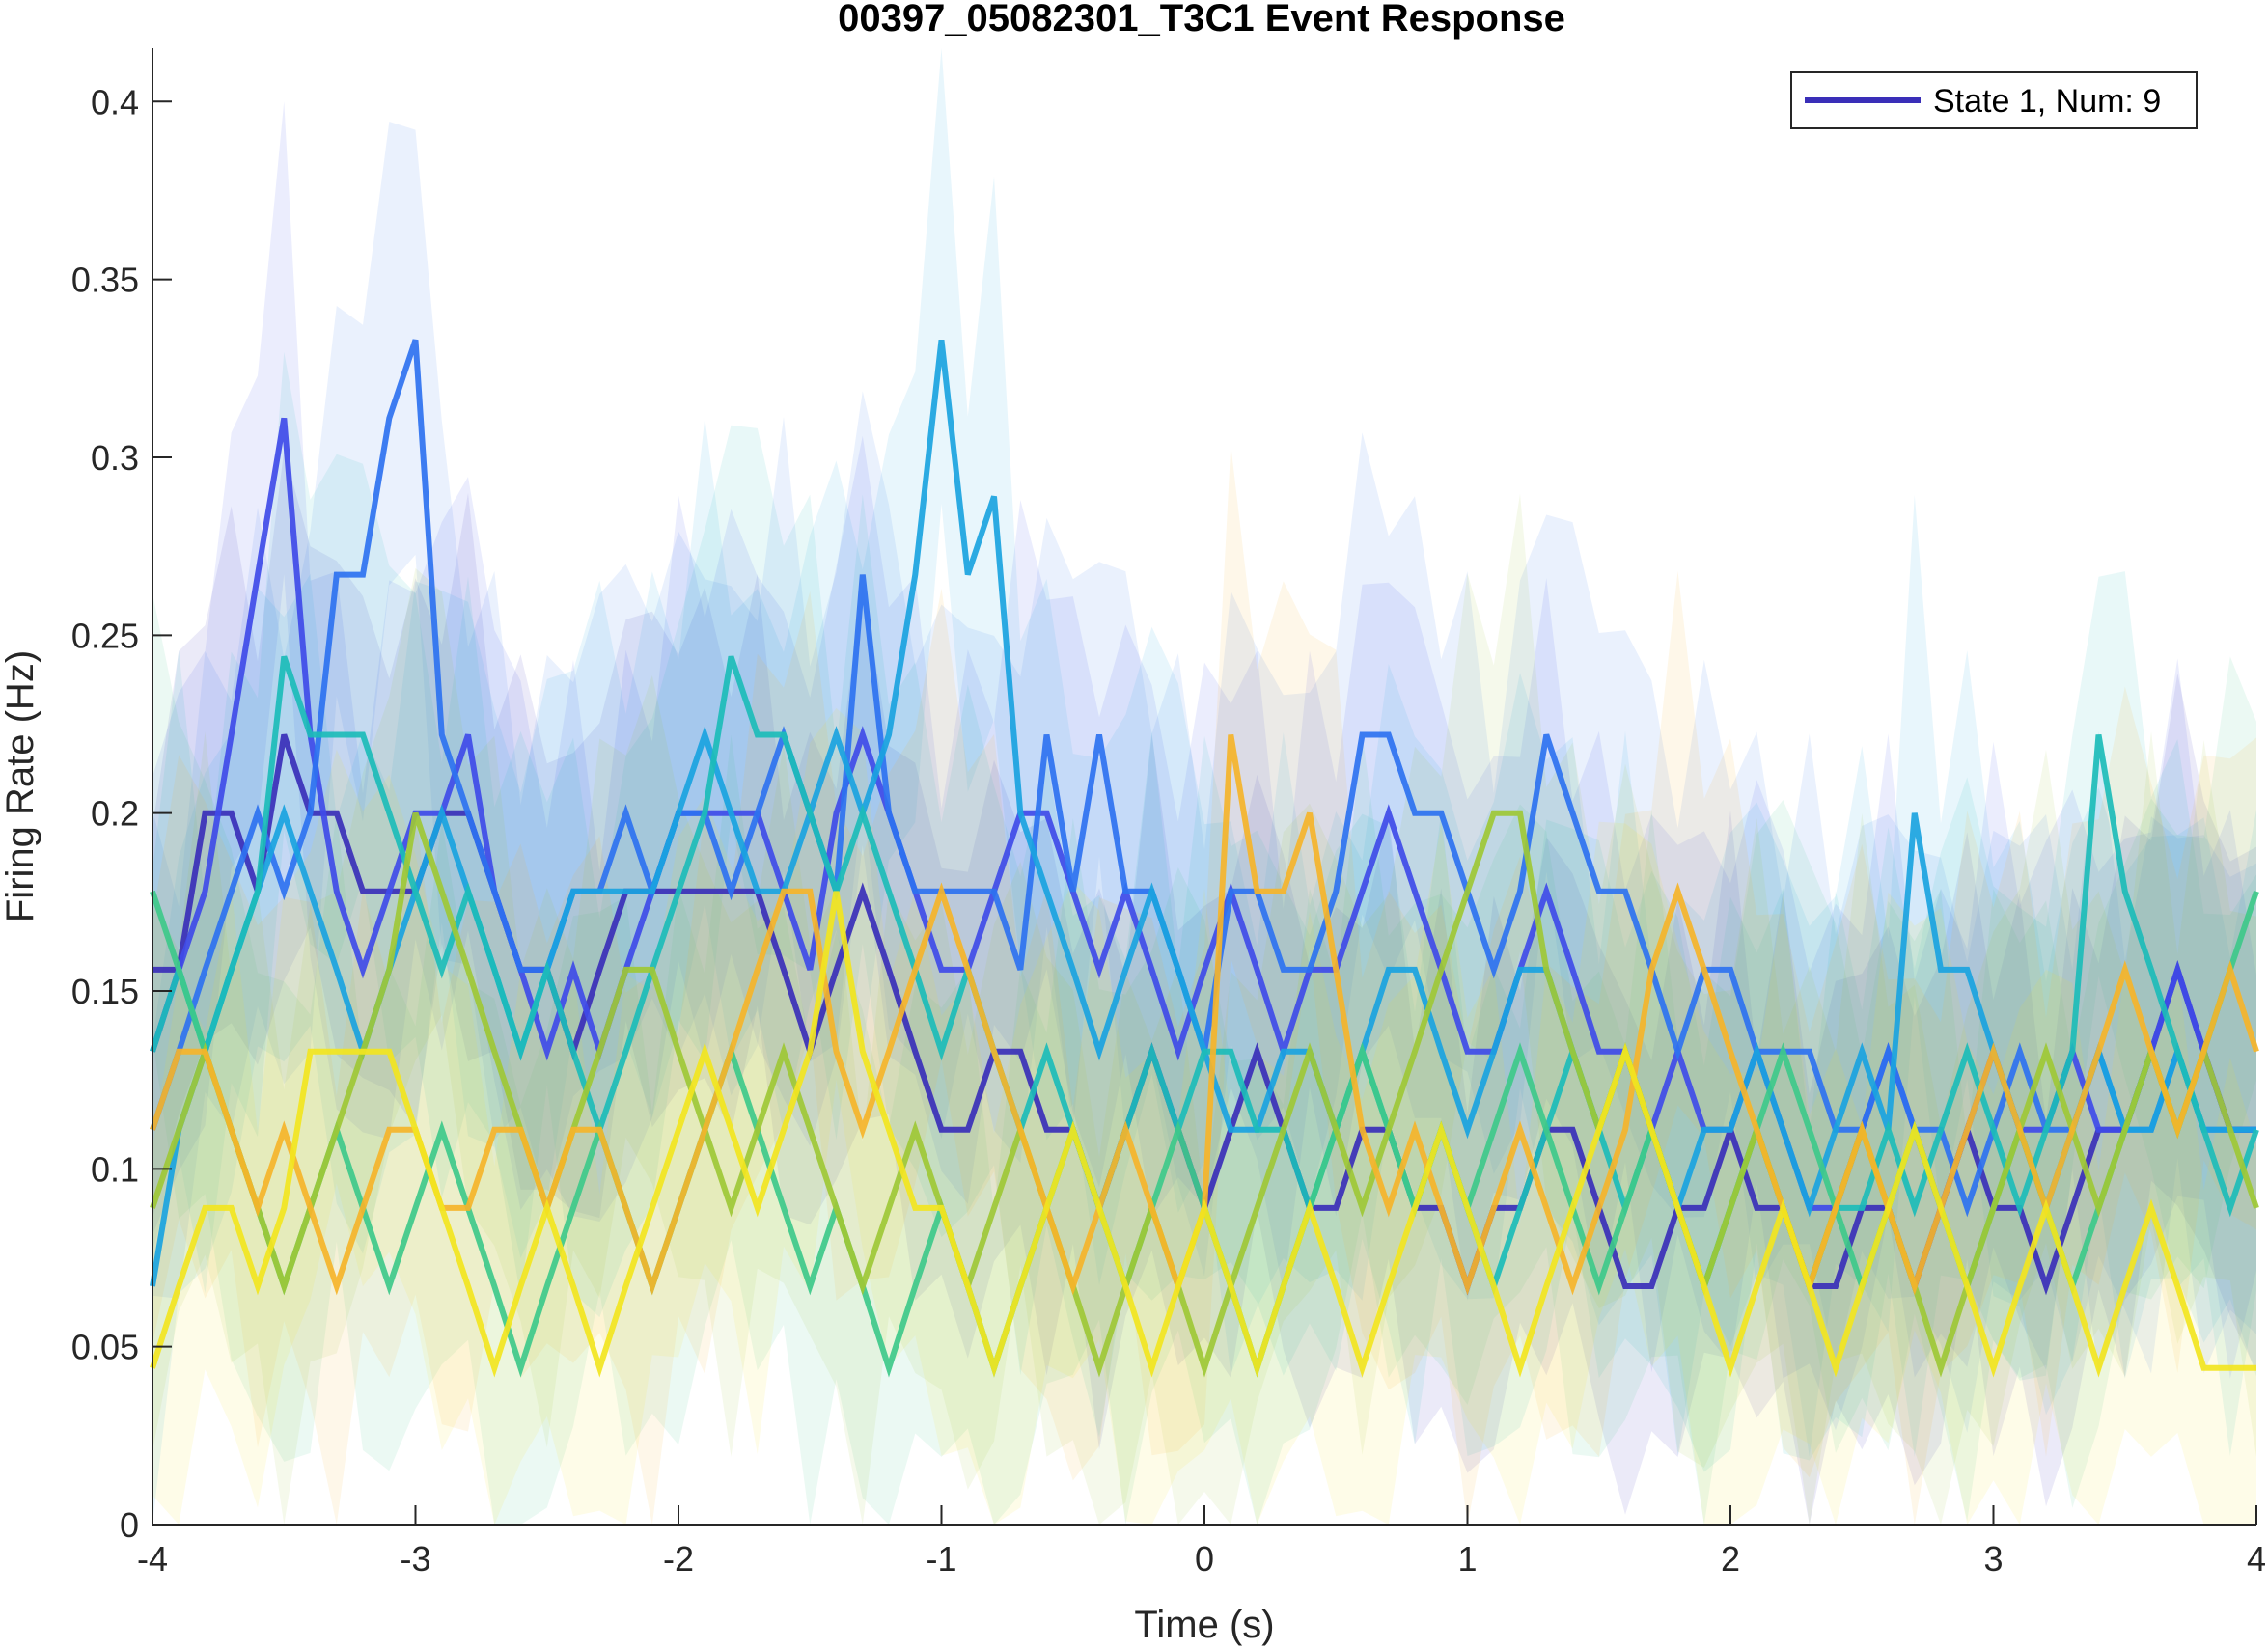 The image size is (2268, 1650). What do you see at coordinates (415, 1559) in the screenshot?
I see `x-tick-label: -3` at bounding box center [415, 1559].